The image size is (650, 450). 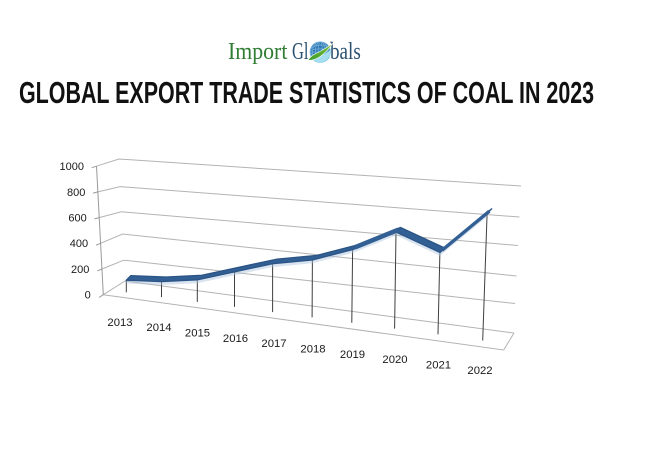 What do you see at coordinates (72, 167) in the screenshot?
I see `svg-text: 1000` at bounding box center [72, 167].